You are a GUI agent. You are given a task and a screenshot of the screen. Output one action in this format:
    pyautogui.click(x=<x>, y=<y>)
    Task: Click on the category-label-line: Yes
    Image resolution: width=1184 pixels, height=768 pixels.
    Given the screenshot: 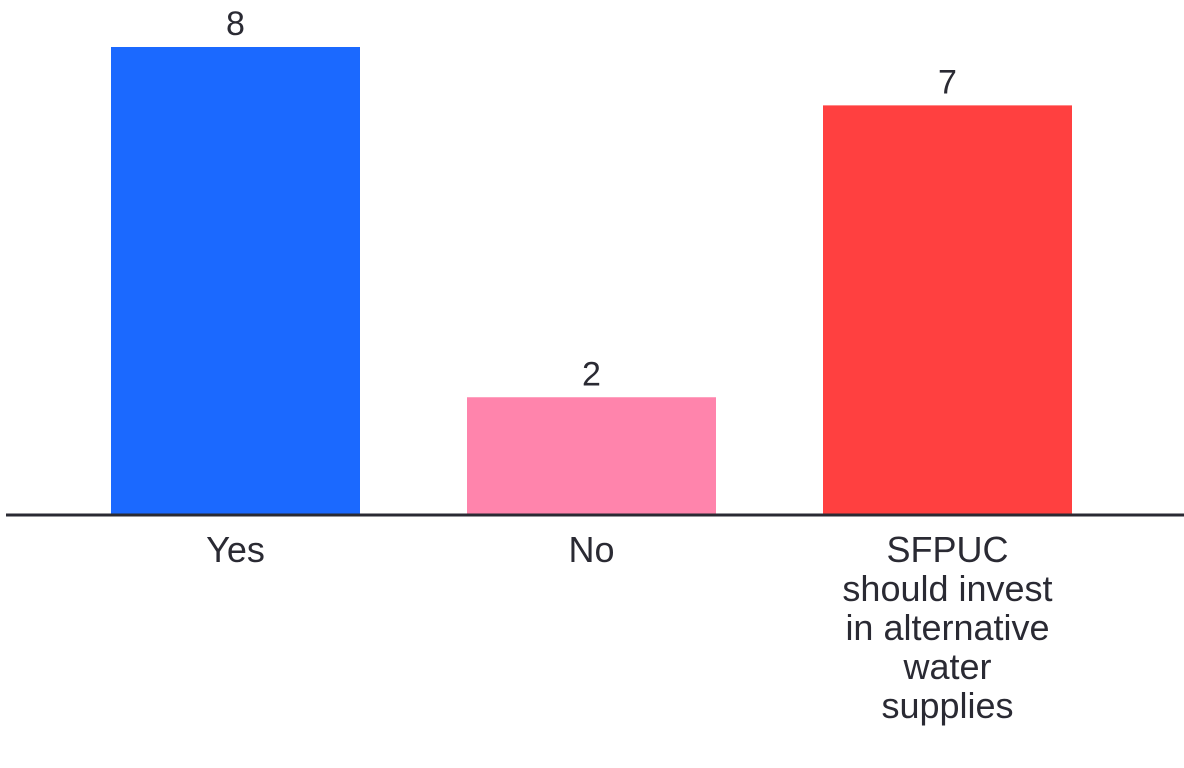 What is the action you would take?
    pyautogui.click(x=235, y=549)
    